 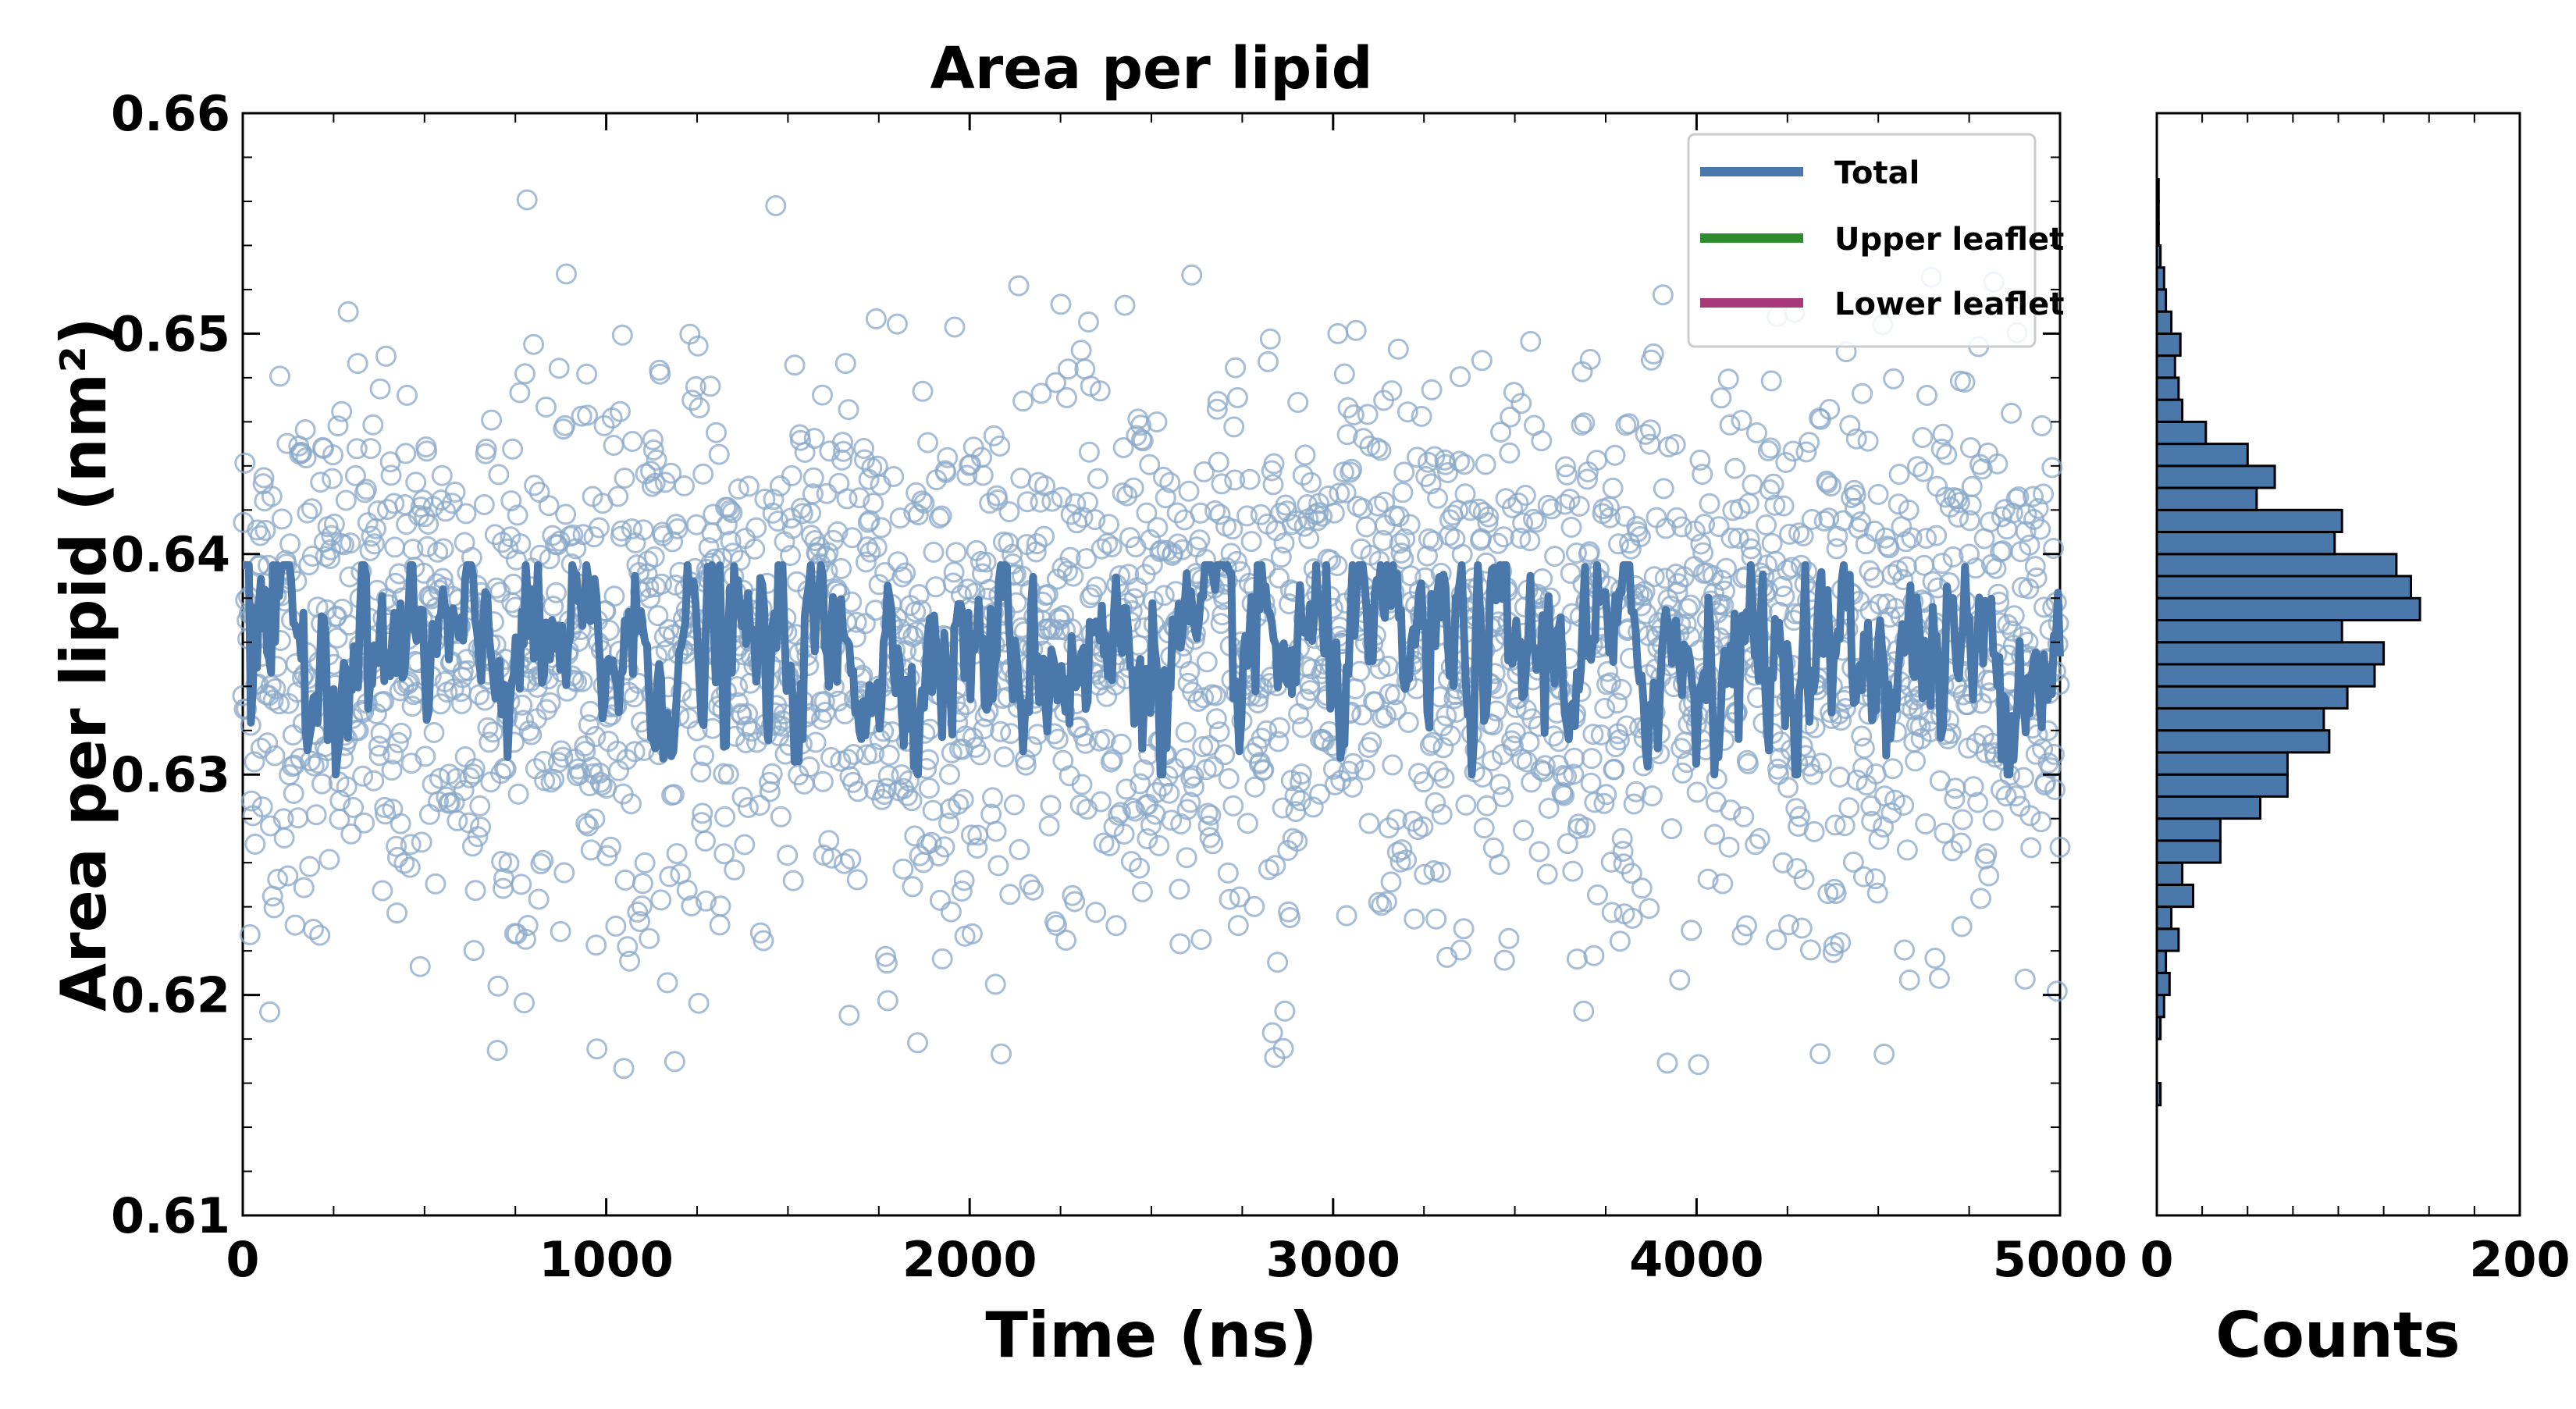 What do you see at coordinates (242, 1259) in the screenshot?
I see `x-tick-label: 0` at bounding box center [242, 1259].